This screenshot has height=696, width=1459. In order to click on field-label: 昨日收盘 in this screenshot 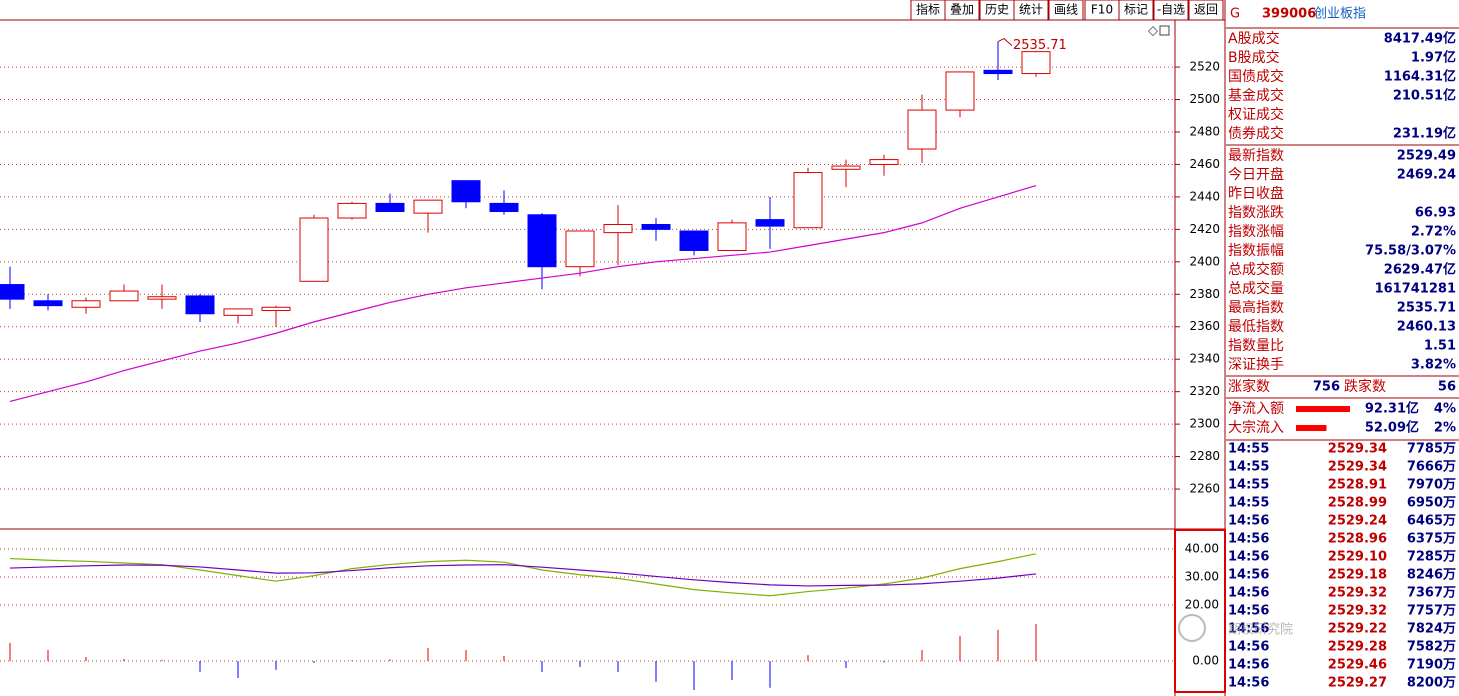, I will do `click(1256, 193)`.